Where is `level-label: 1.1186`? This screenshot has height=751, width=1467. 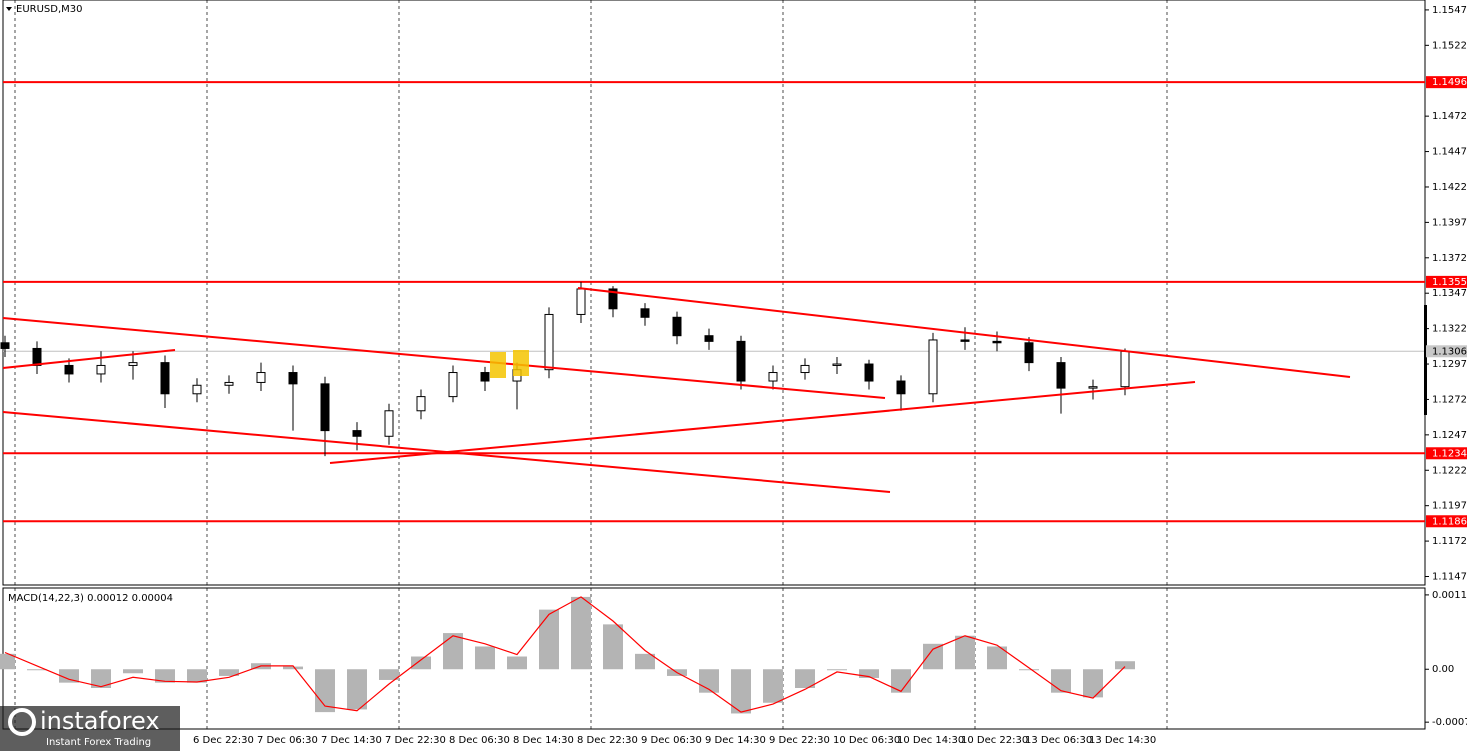
level-label: 1.1186 is located at coordinates (1449, 521).